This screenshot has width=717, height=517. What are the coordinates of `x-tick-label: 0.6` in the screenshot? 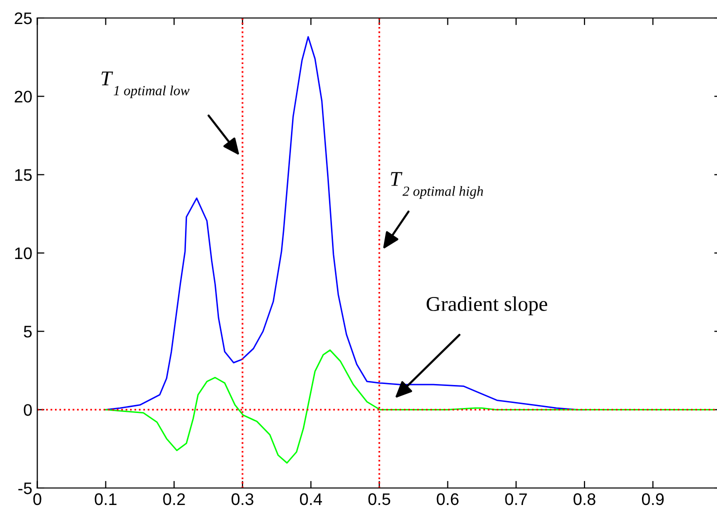 It's located at (447, 499).